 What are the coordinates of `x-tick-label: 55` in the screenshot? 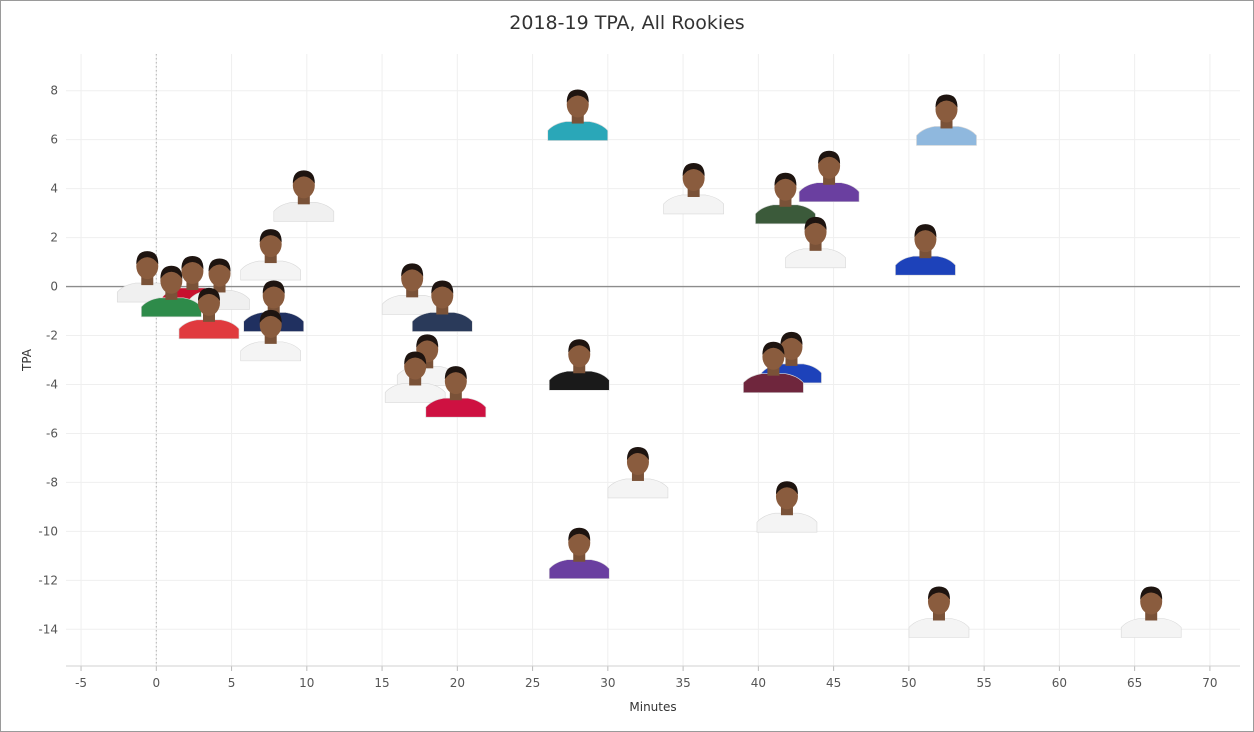 It's located at (983, 683).